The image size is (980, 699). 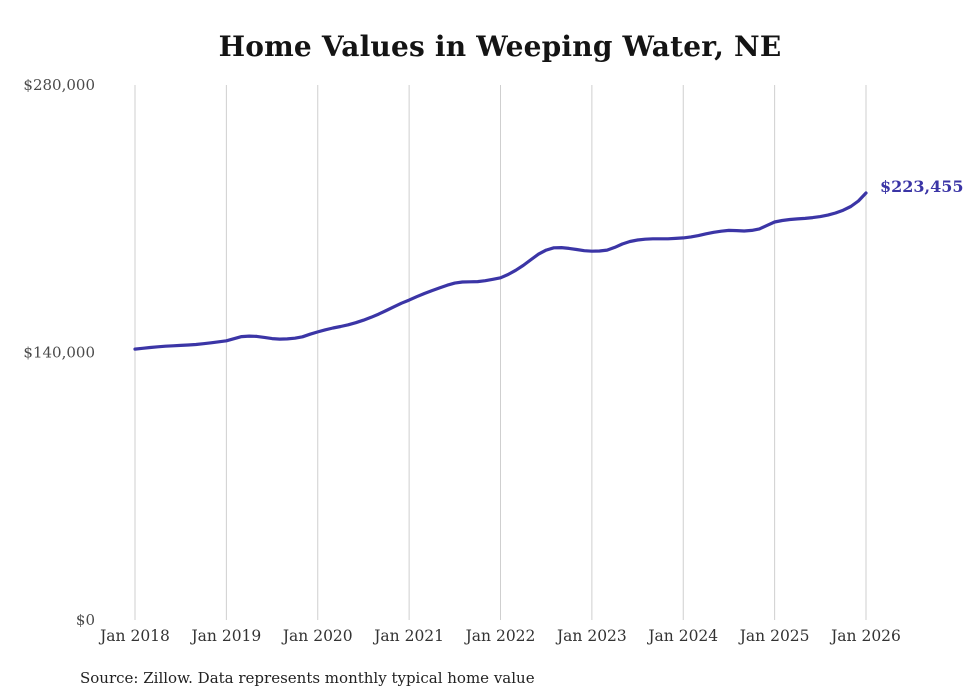 What do you see at coordinates (500, 46) in the screenshot?
I see `chart-title: Home Values in Weeping Water, NE` at bounding box center [500, 46].